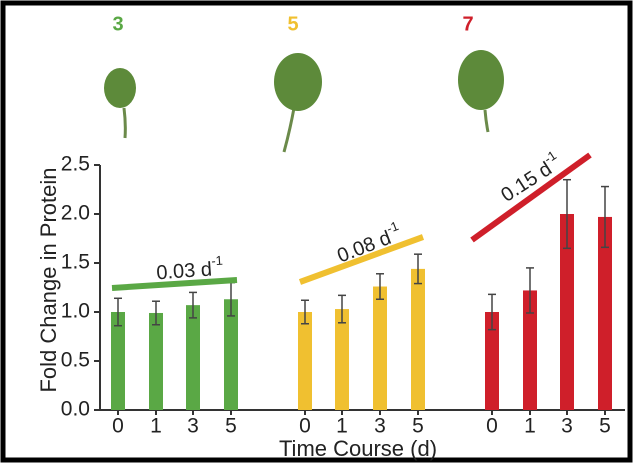 This screenshot has width=633, height=463. Describe the element at coordinates (75, 360) in the screenshot. I see `y-tick-label: 0.5` at that location.